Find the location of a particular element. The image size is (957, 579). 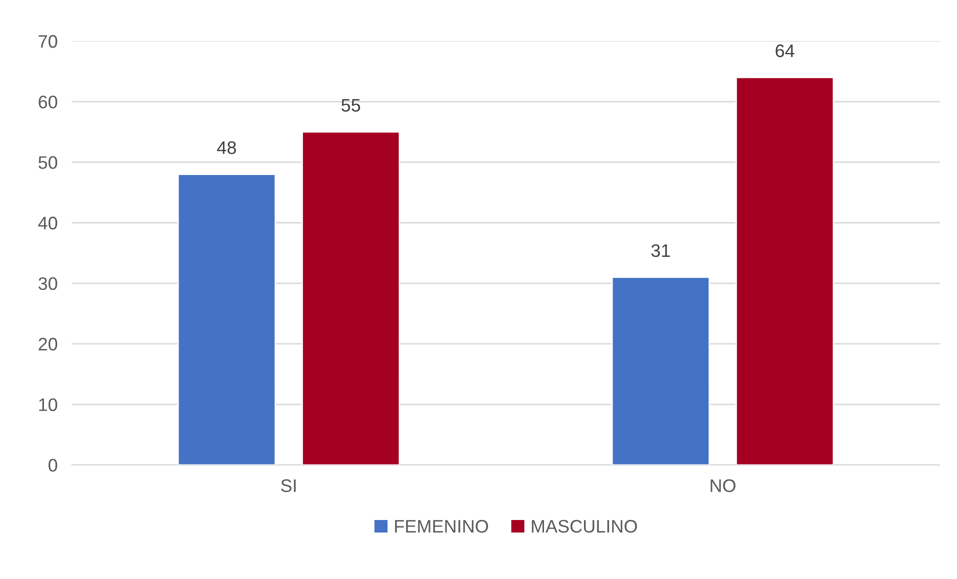

legend-label: FEMENINO is located at coordinates (441, 526).